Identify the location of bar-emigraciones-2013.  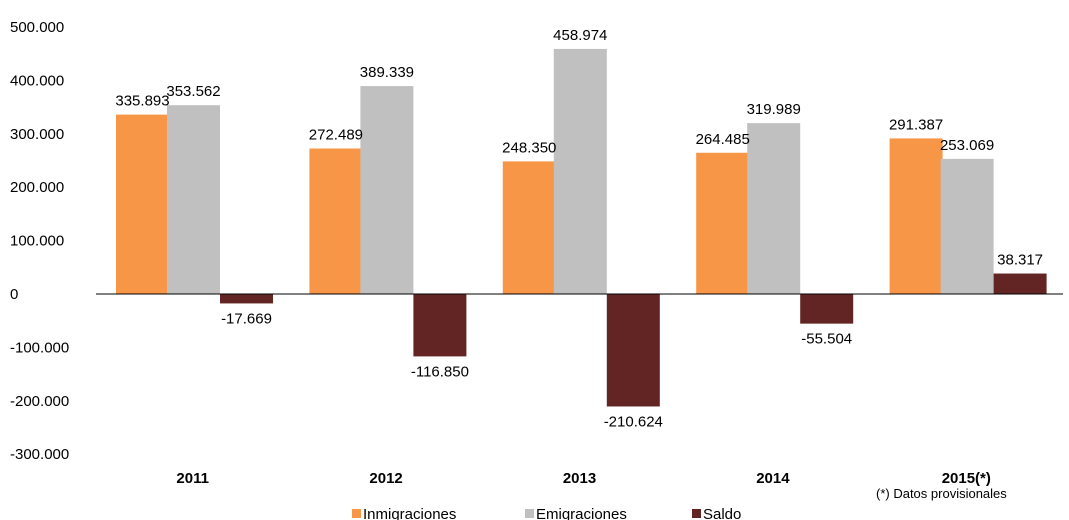
(580, 171).